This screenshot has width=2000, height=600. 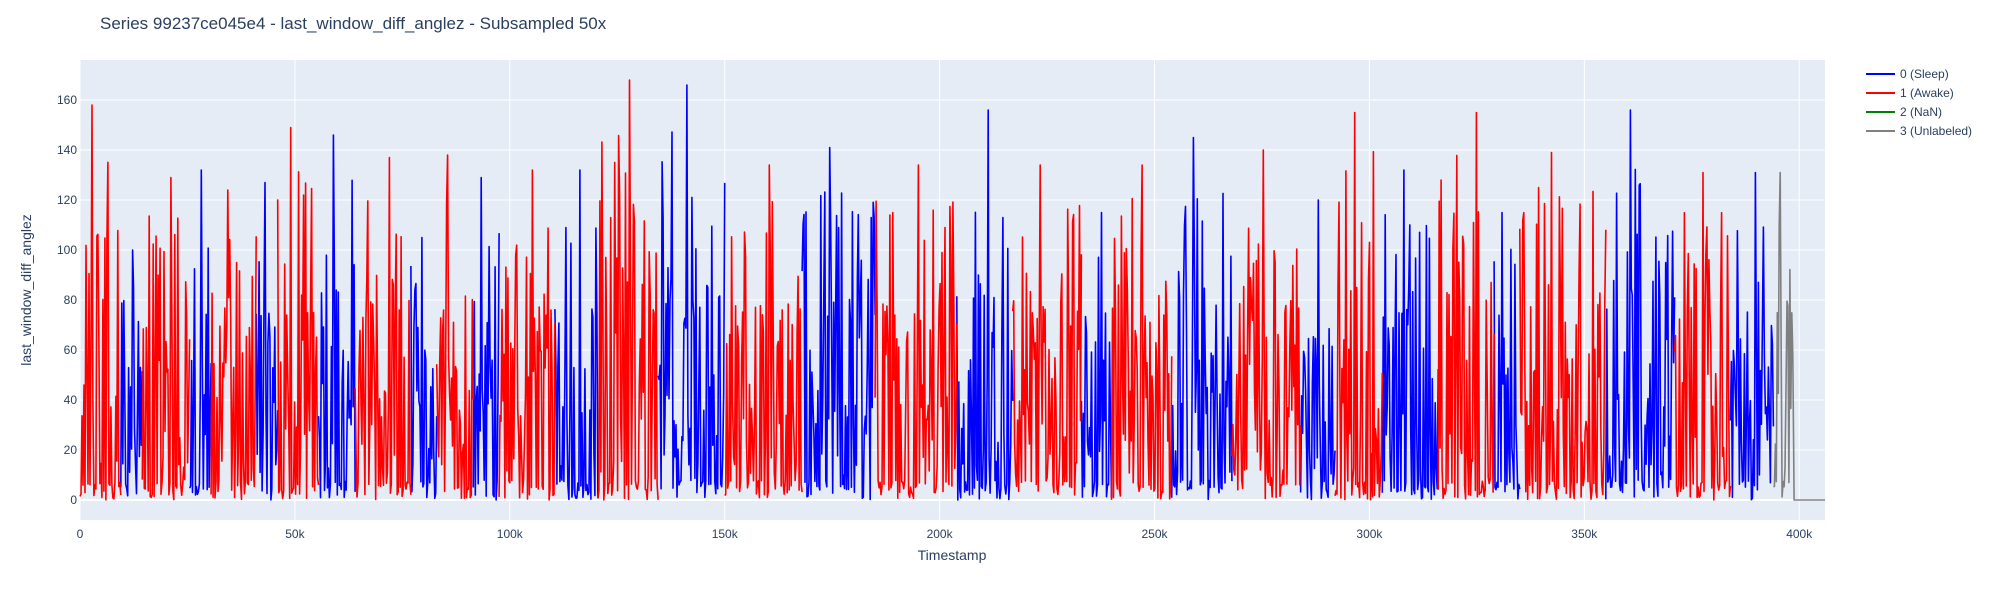 I want to click on x-tick-label: 250k, so click(x=1154, y=534).